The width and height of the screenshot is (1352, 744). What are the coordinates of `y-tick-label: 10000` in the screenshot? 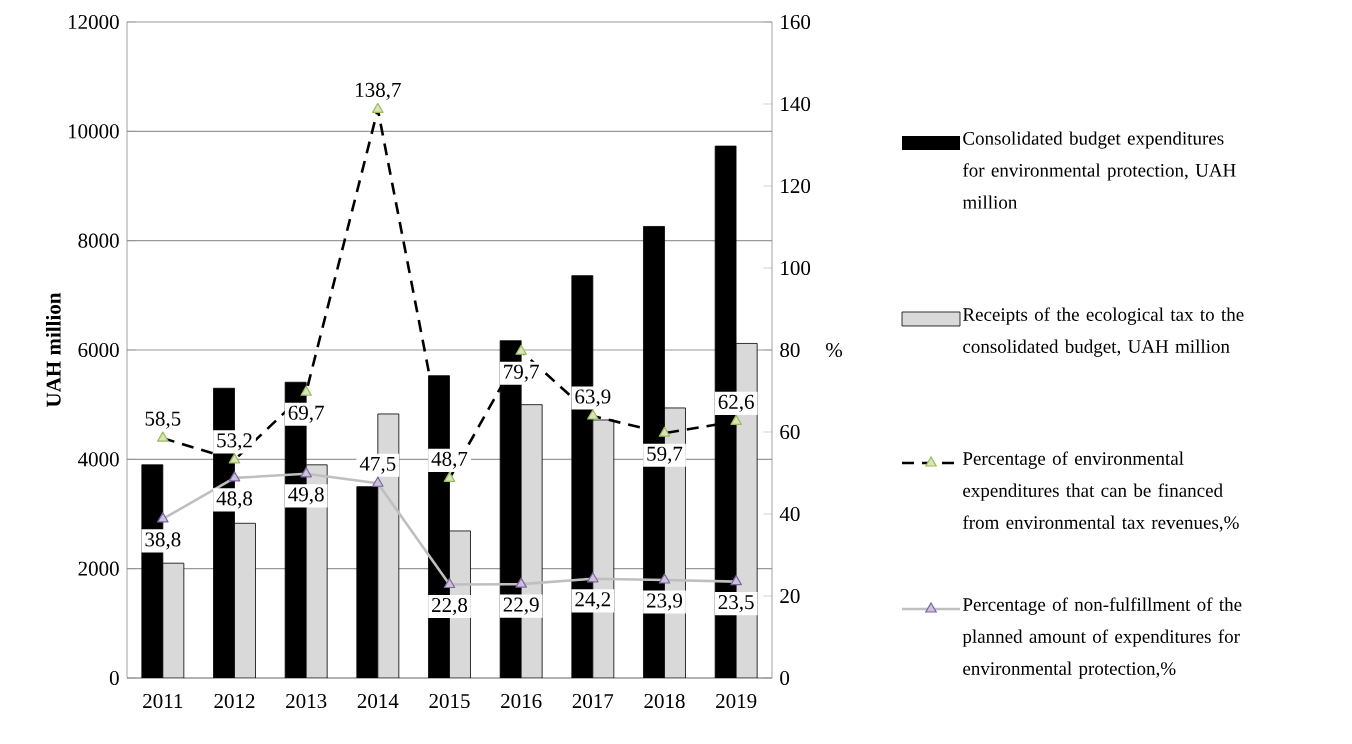 It's located at (93, 131).